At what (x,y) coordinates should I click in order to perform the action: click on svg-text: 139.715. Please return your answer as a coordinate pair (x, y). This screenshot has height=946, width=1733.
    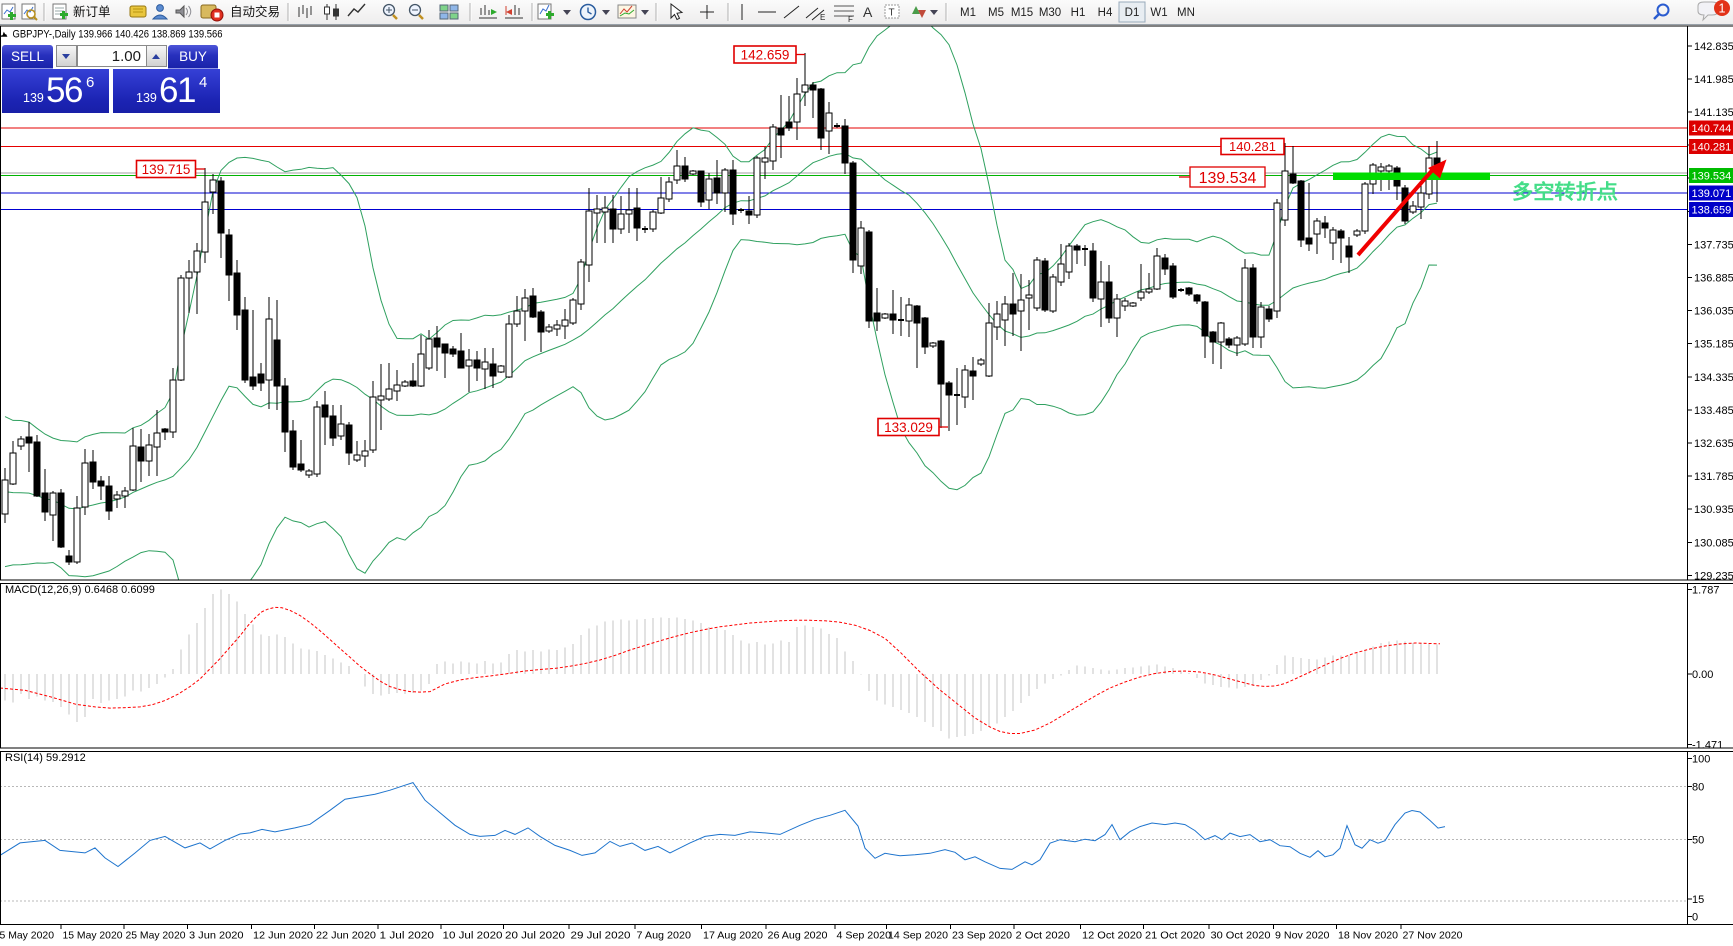
    Looking at the image, I should click on (166, 169).